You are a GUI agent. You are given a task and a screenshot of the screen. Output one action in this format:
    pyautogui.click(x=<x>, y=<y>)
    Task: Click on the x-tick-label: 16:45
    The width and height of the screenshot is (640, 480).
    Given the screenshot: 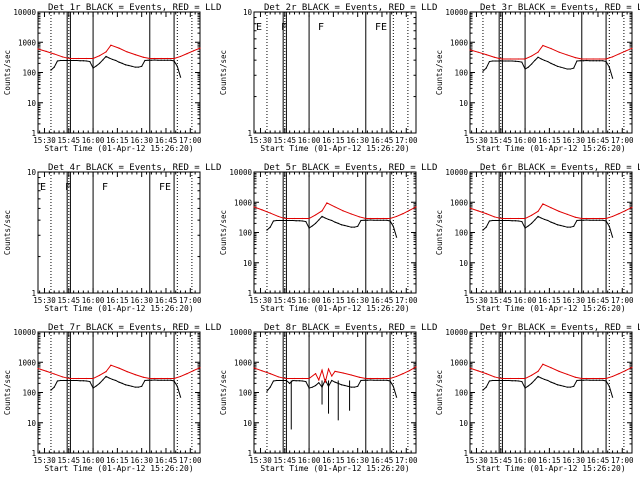 What is the action you would take?
    pyautogui.click(x=166, y=140)
    